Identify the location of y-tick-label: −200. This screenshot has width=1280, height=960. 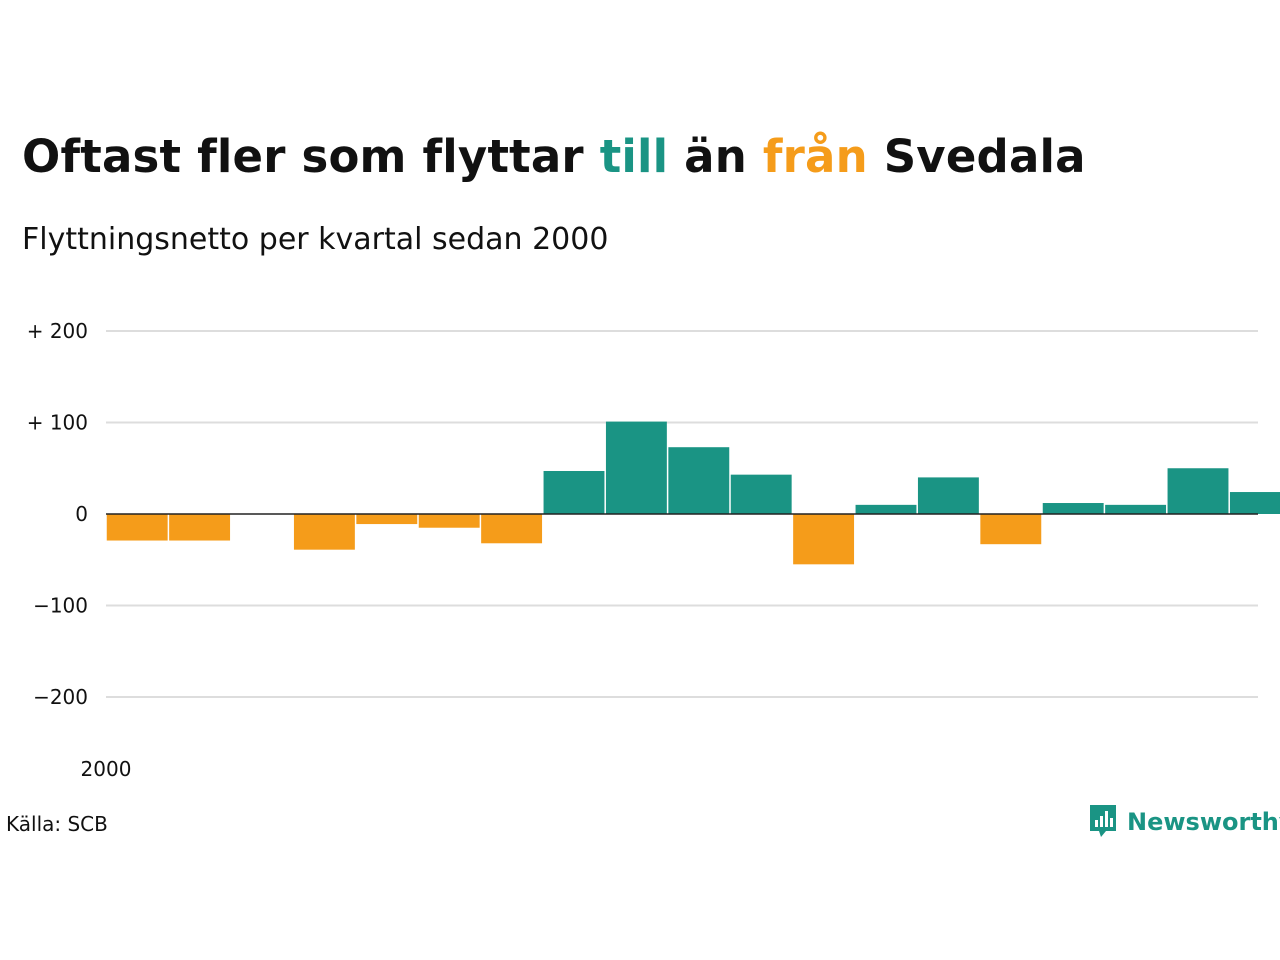
(60, 697).